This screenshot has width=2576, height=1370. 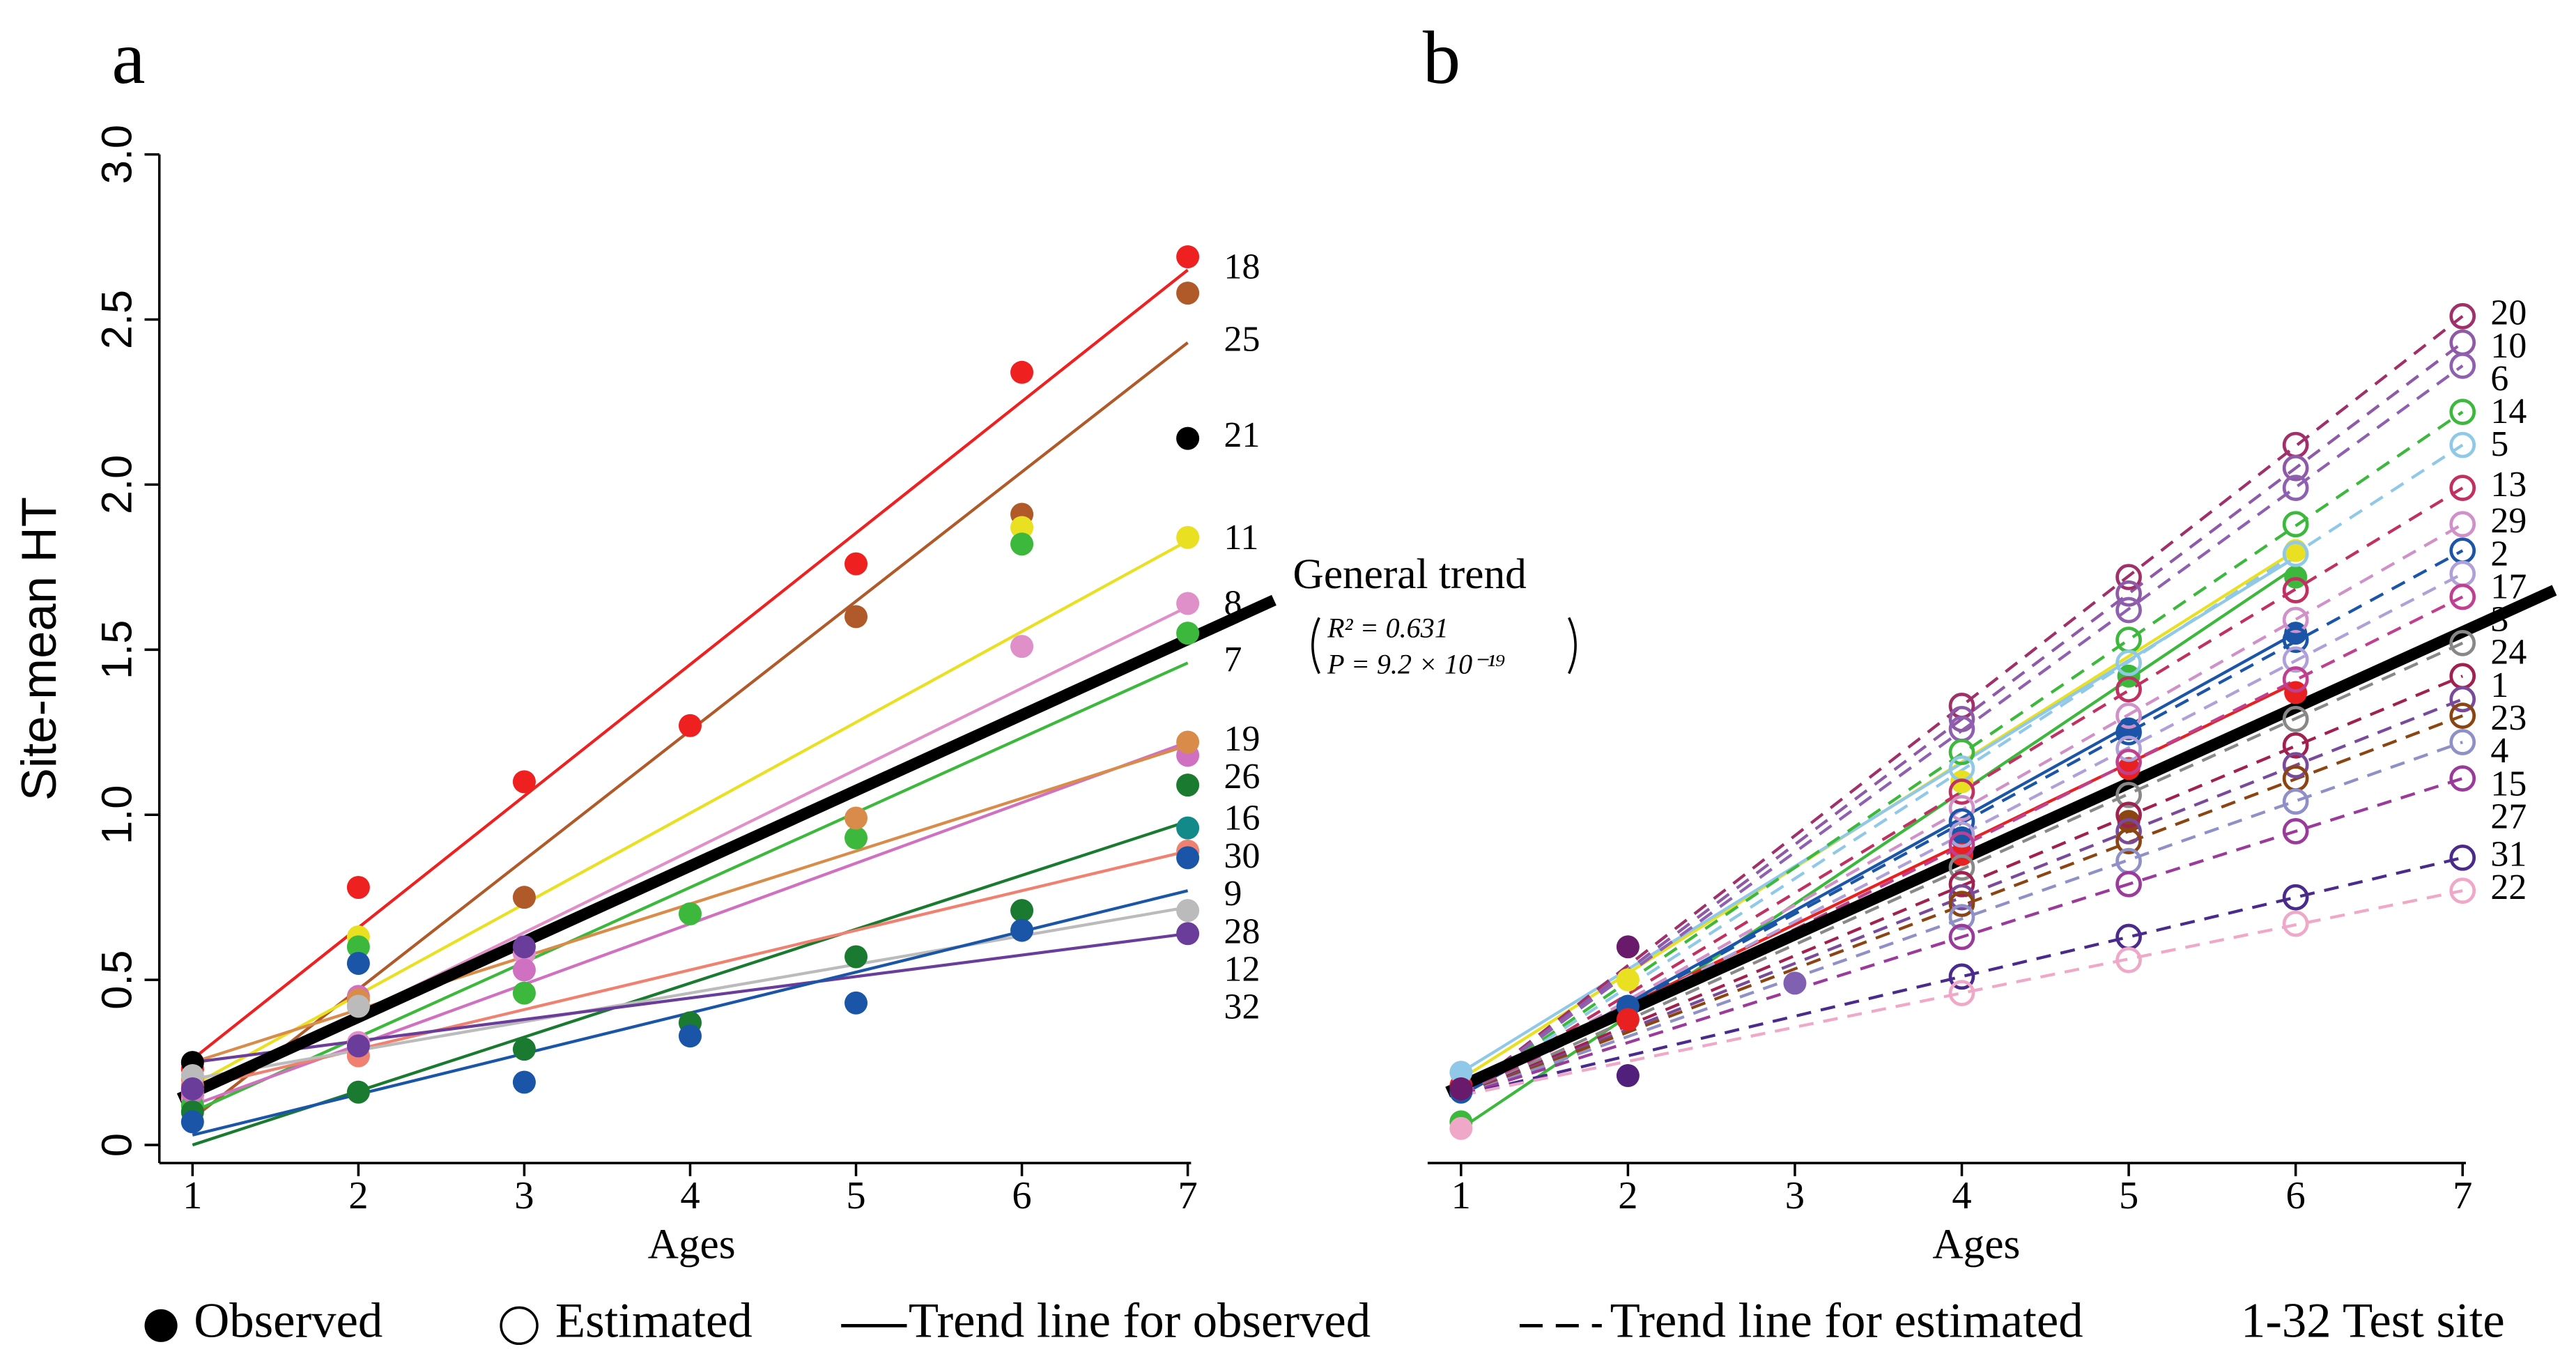 I want to click on y-tick-label: 1.0, so click(x=116, y=815).